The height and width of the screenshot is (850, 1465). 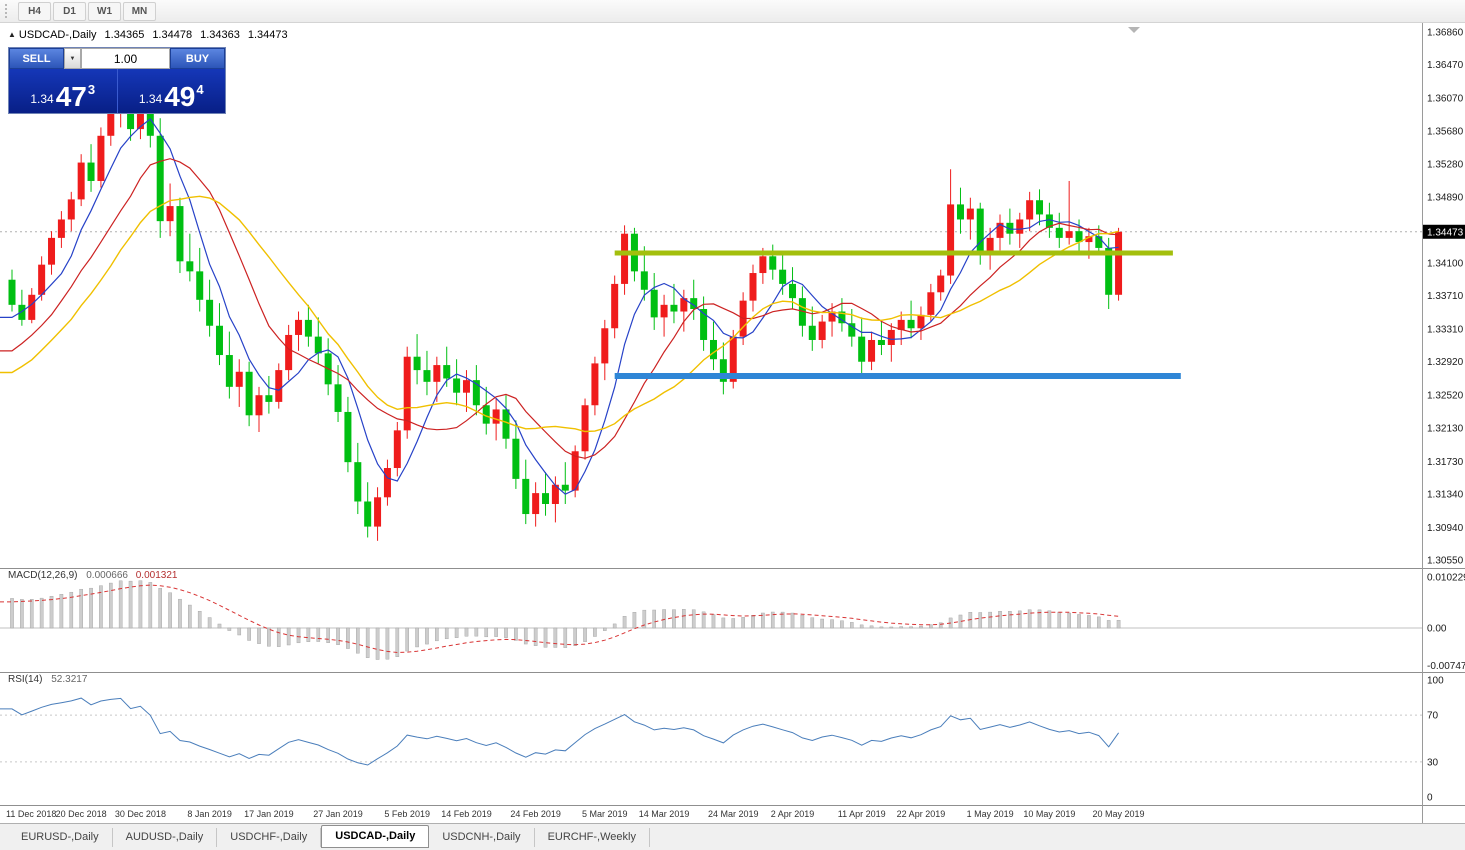 What do you see at coordinates (31, 814) in the screenshot?
I see `time-axis-label: 11 Dec 2018` at bounding box center [31, 814].